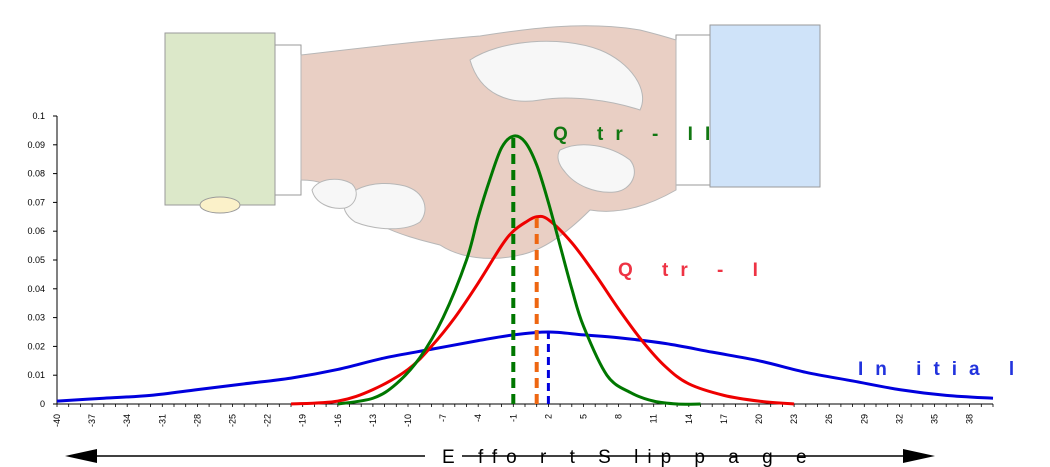 The height and width of the screenshot is (467, 1050). I want to click on y-tick-label: 0.1, so click(38, 116).